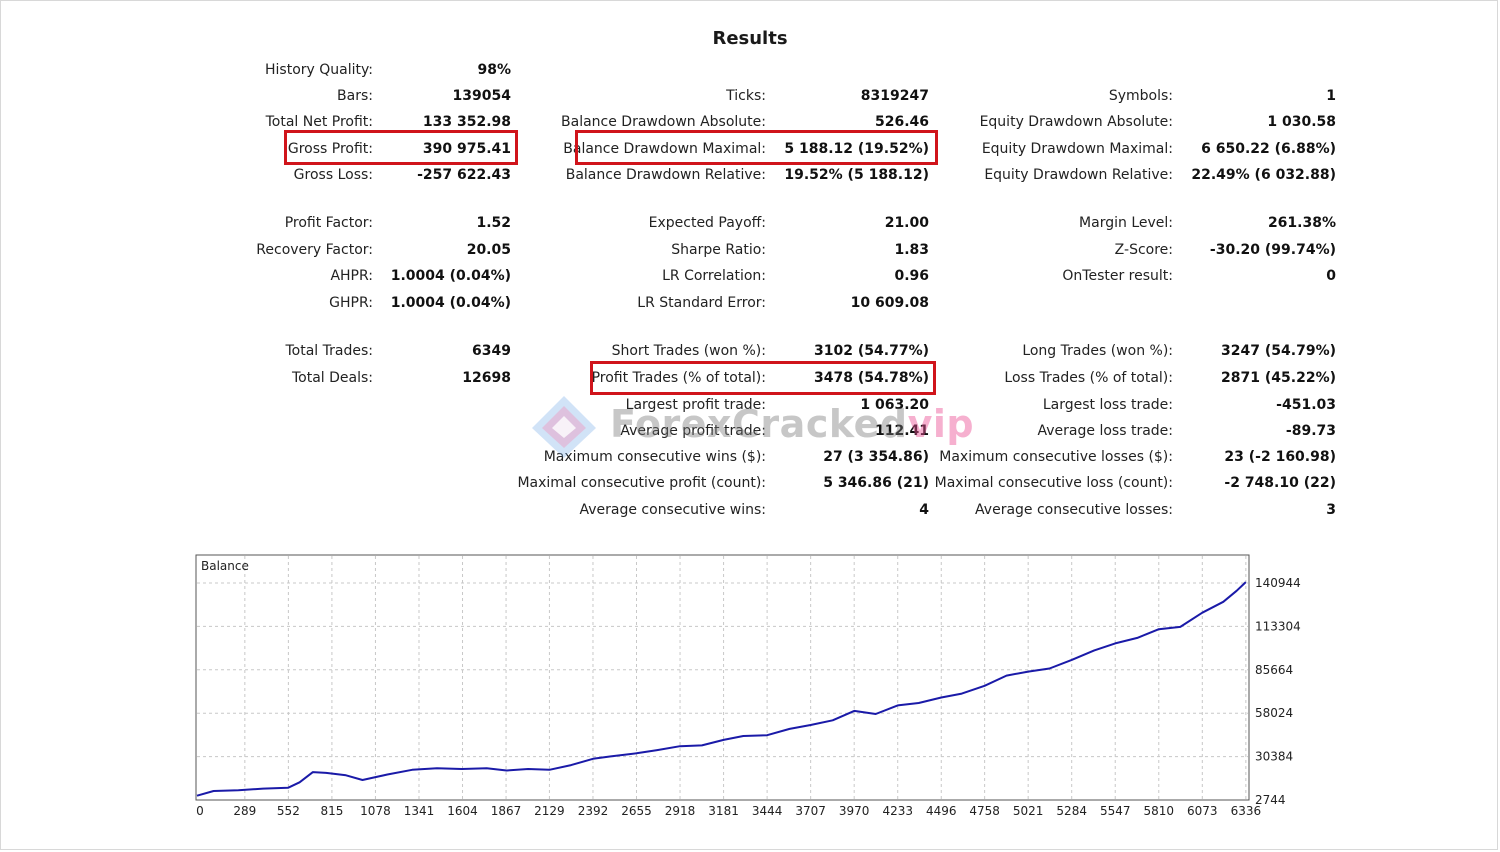 Image resolution: width=1500 pixels, height=852 pixels. What do you see at coordinates (672, 510) in the screenshot?
I see `avg-cons-wins-label: Average consecutive wins:` at bounding box center [672, 510].